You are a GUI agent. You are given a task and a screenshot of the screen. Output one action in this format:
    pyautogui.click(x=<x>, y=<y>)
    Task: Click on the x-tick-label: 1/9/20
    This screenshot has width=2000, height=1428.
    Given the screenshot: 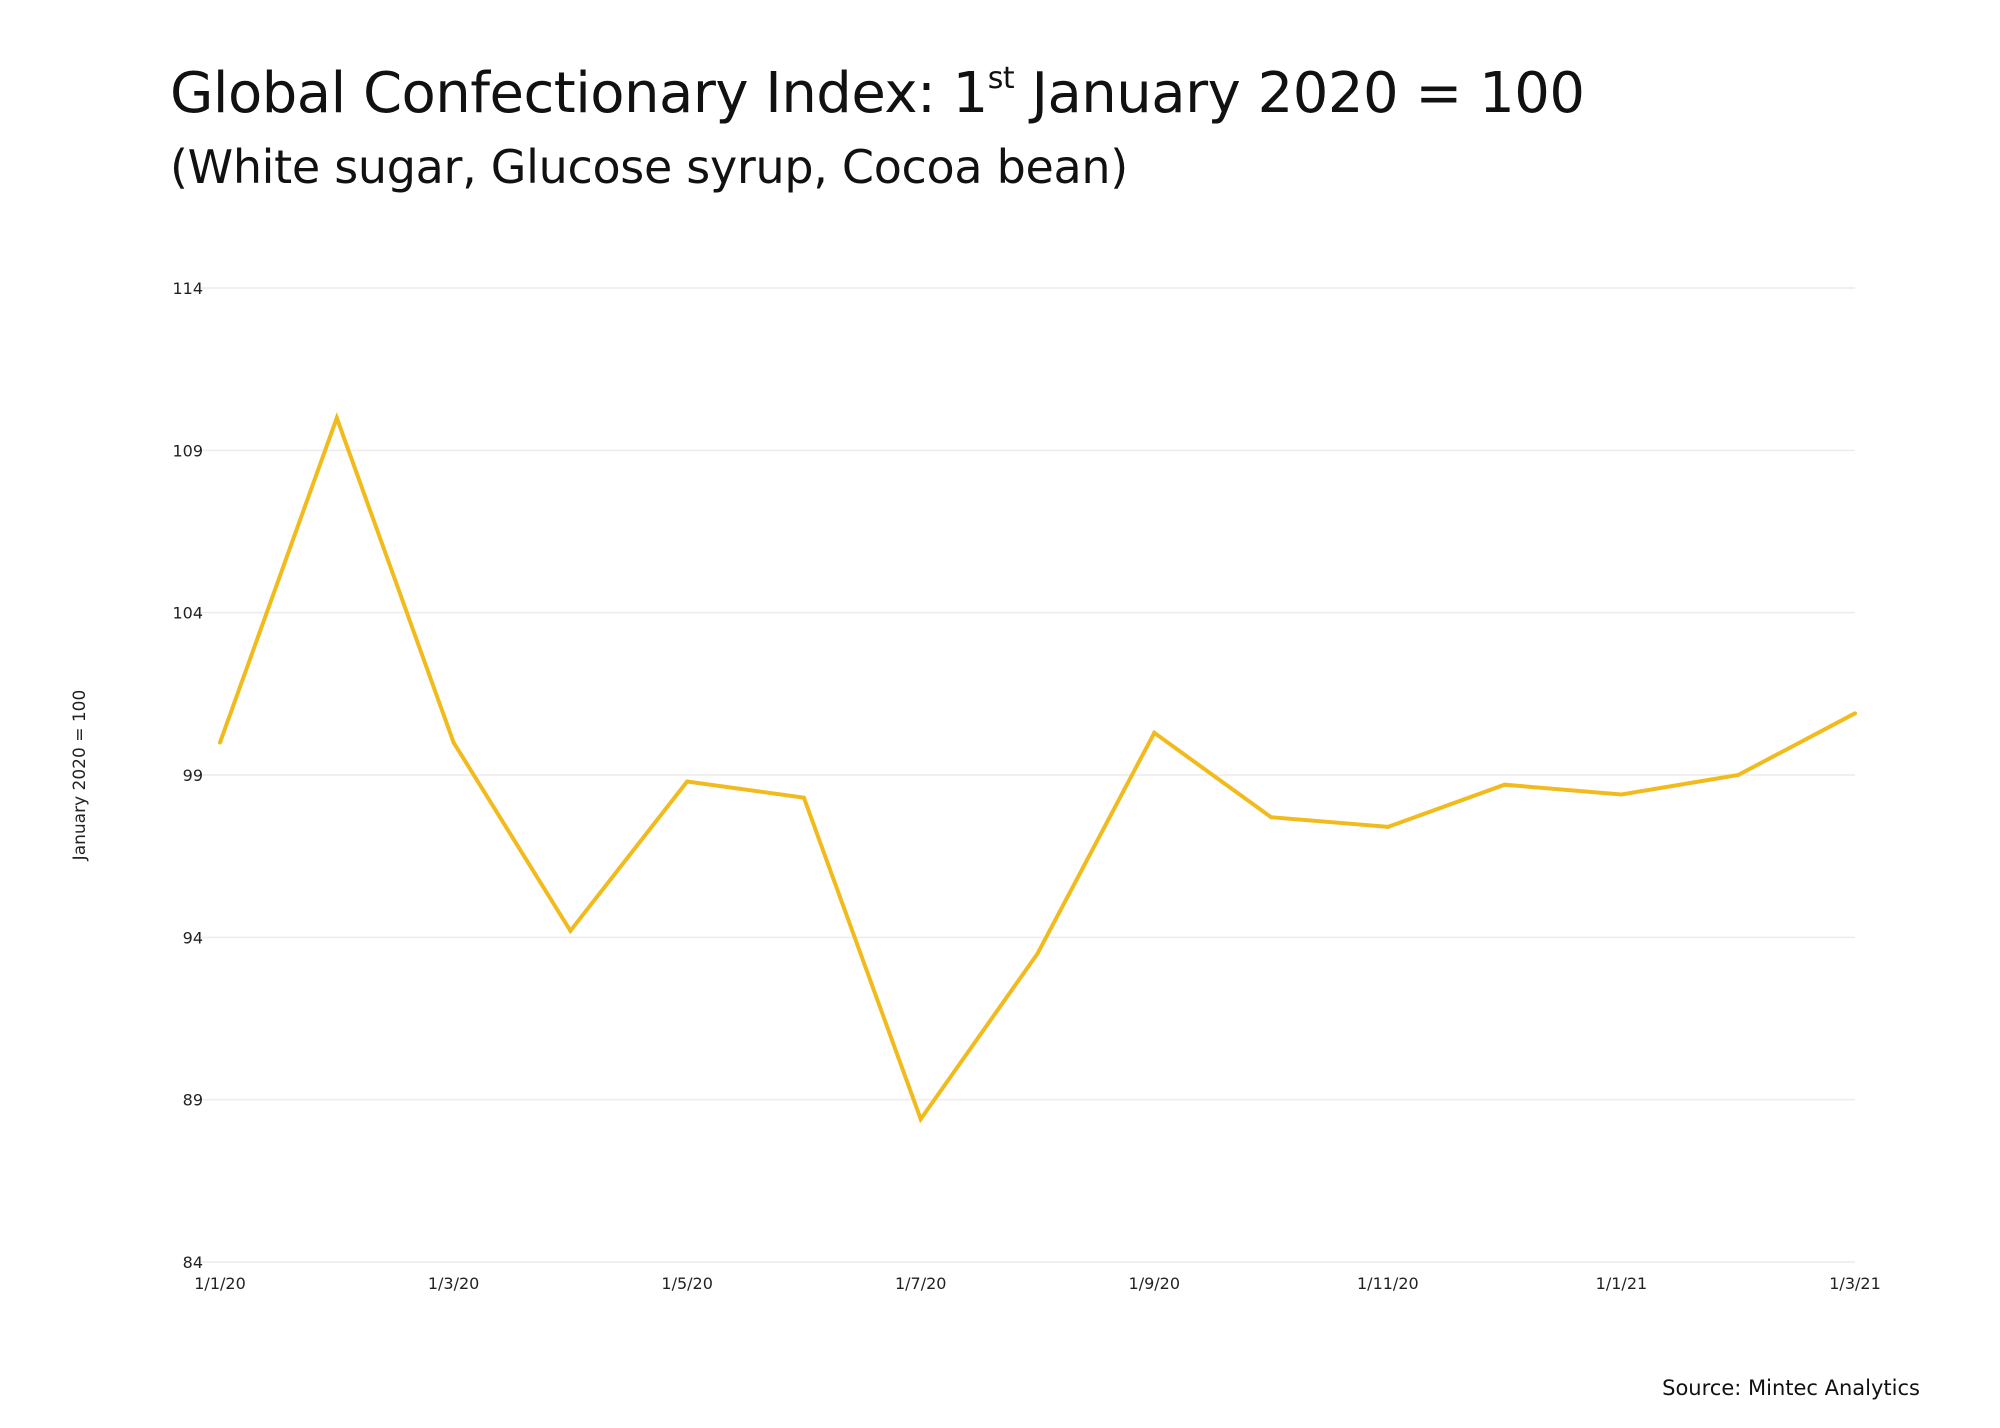 What is the action you would take?
    pyautogui.click(x=1155, y=1283)
    